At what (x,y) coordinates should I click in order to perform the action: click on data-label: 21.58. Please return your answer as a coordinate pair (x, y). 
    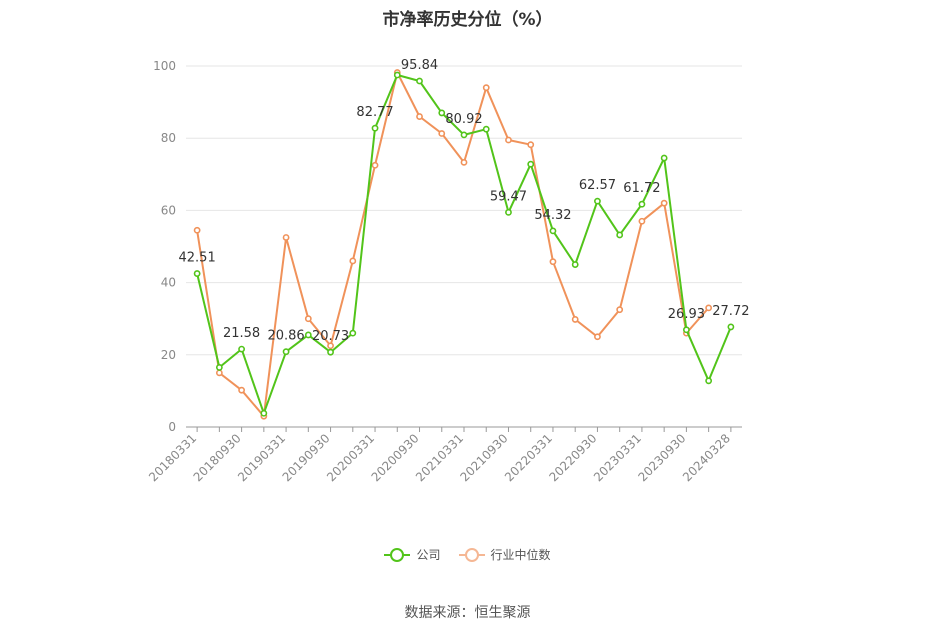
    Looking at the image, I should click on (241, 333).